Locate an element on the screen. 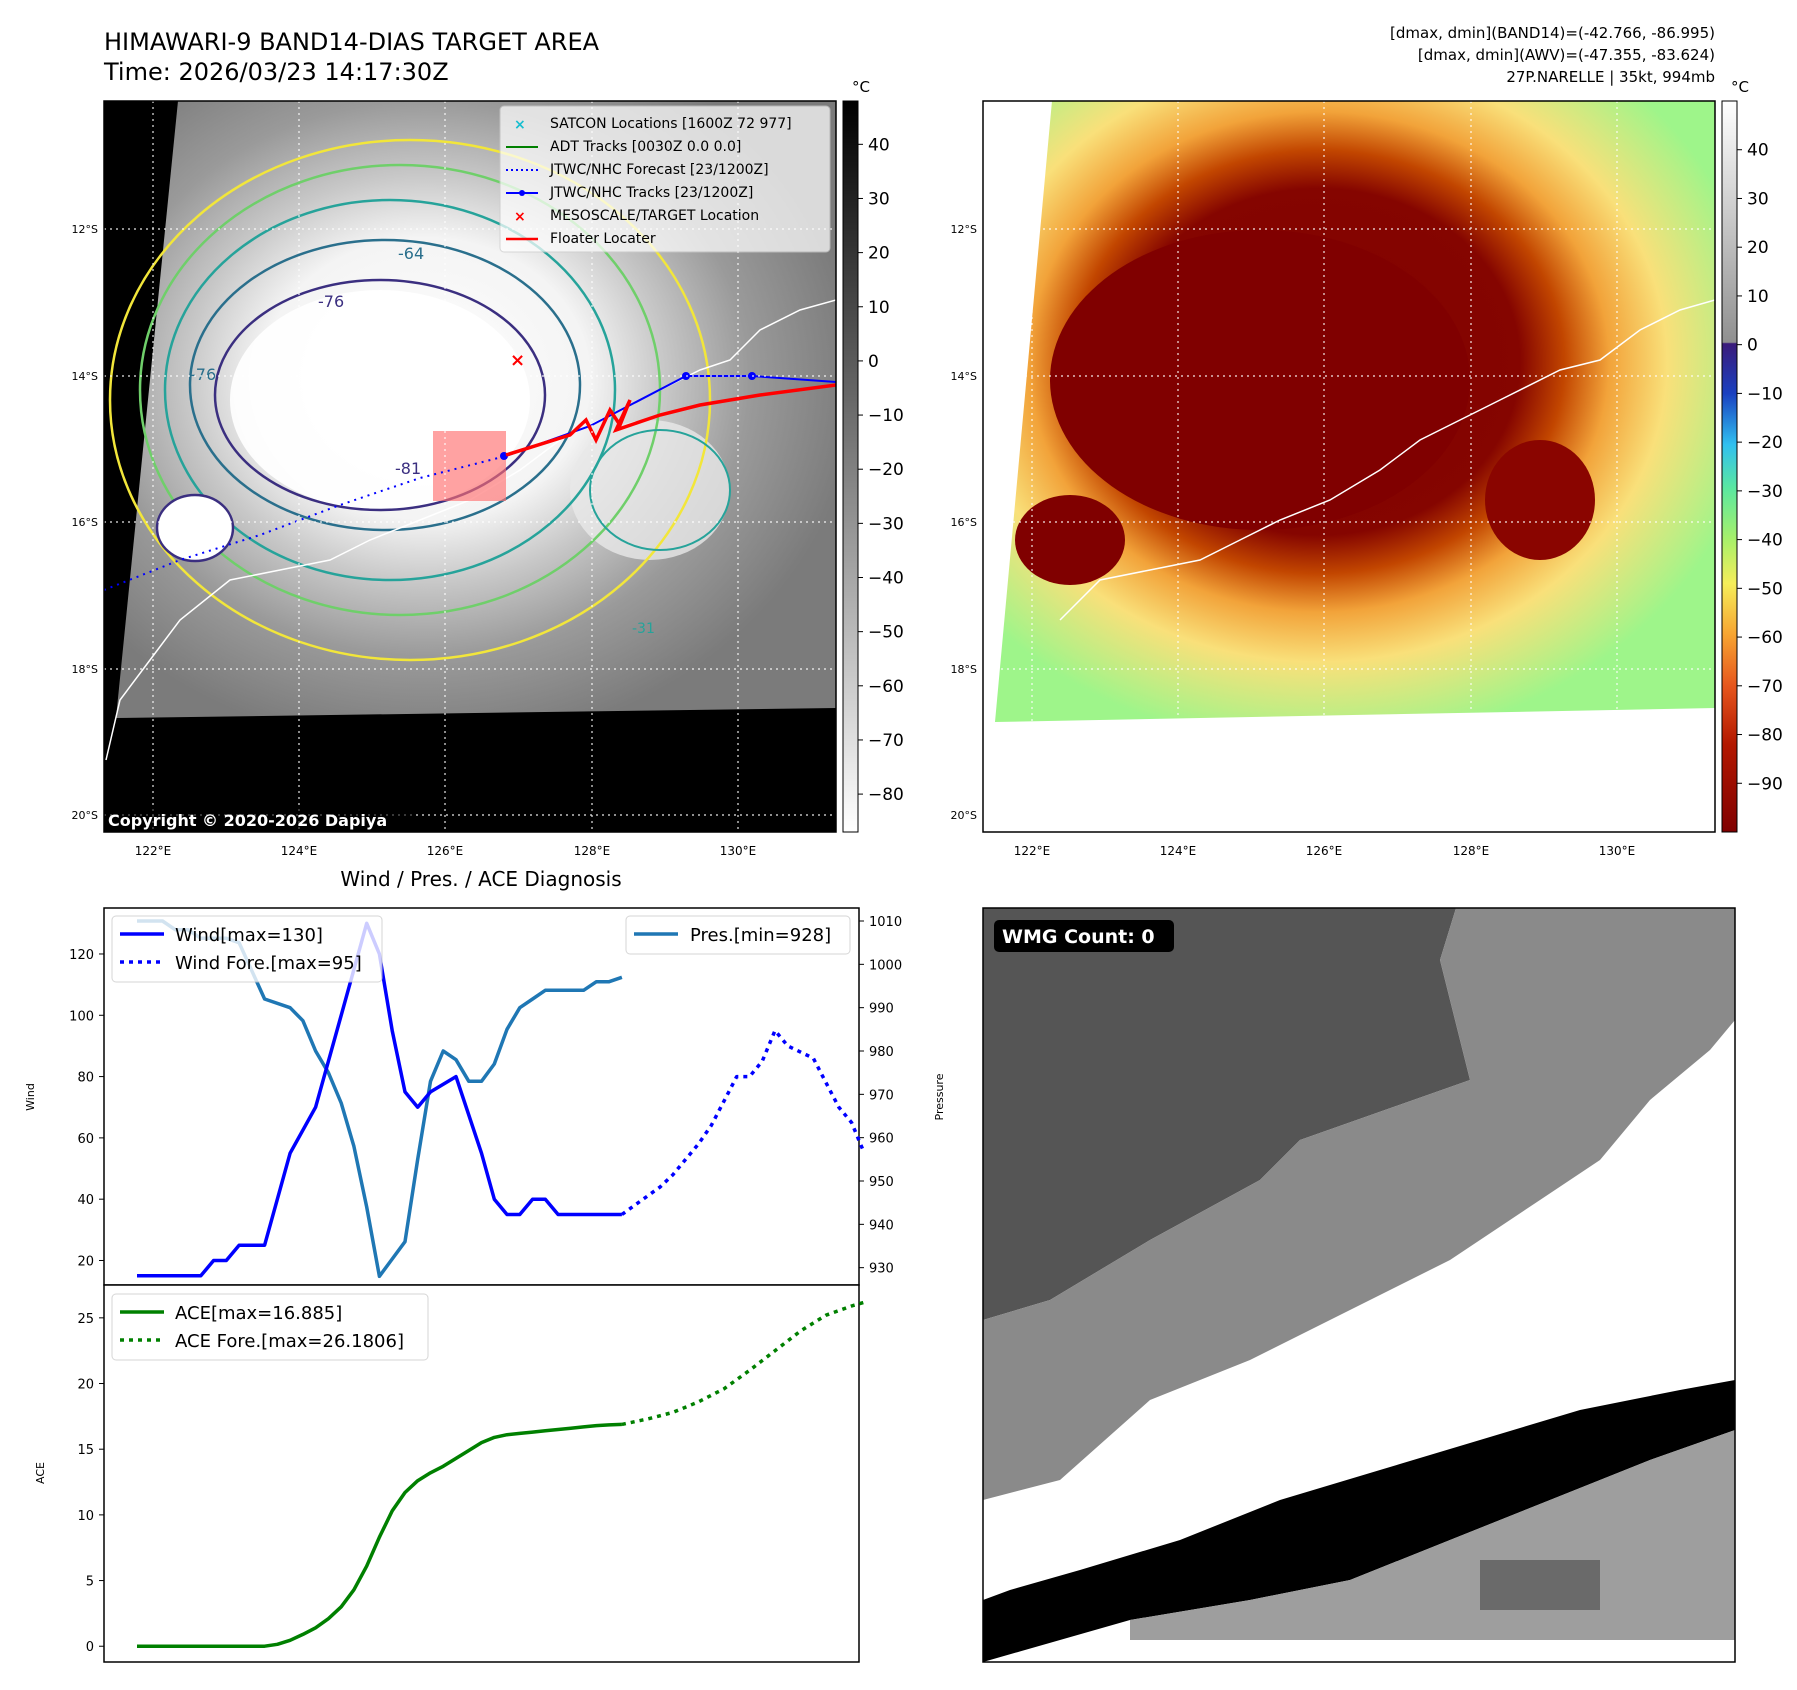  wind-legend-label: Wind[max=130] is located at coordinates (249, 935).